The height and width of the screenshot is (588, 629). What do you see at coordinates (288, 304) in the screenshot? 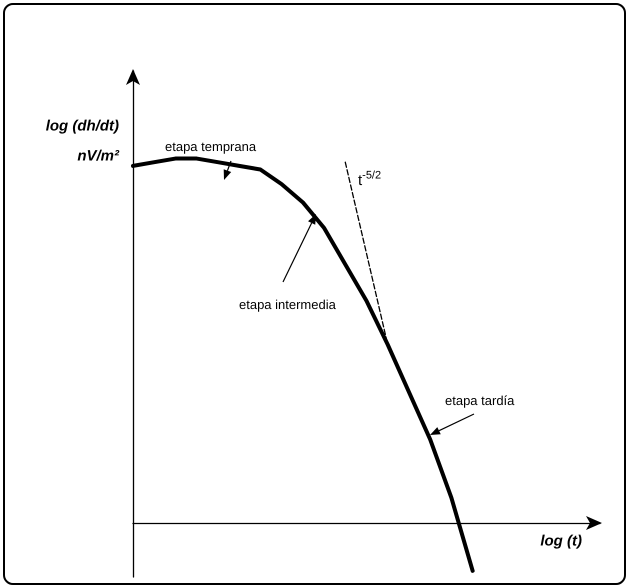
I see `annotation: etapa intermedia` at bounding box center [288, 304].